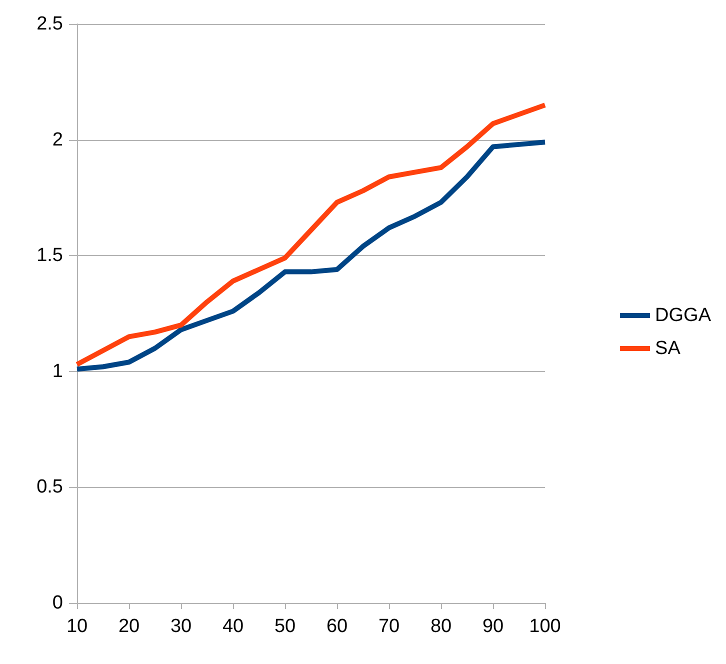 This screenshot has height=664, width=726. I want to click on x-tick-label: 80, so click(441, 626).